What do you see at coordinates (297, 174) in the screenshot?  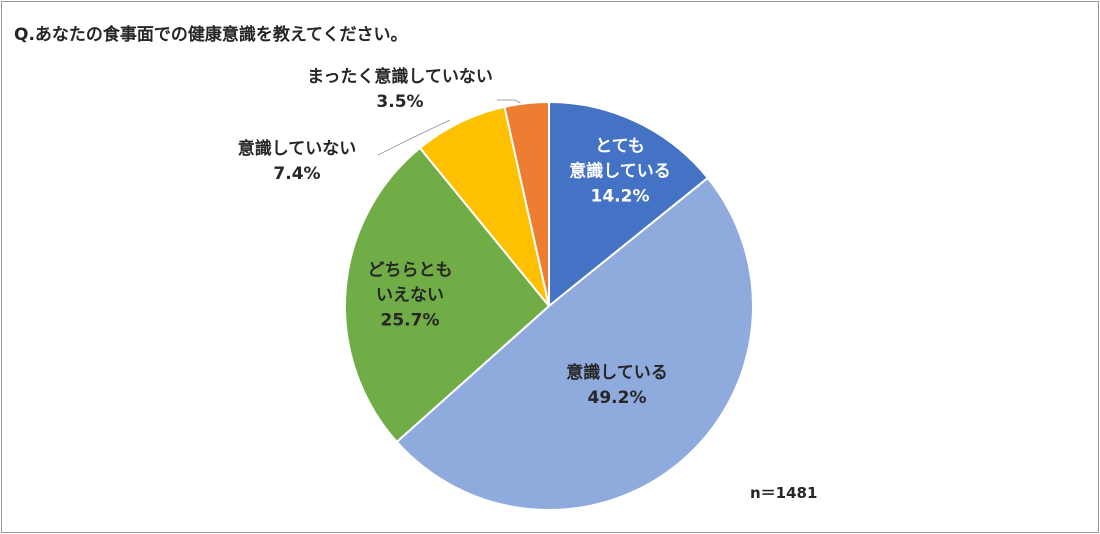 I see `value-label: 7.4%` at bounding box center [297, 174].